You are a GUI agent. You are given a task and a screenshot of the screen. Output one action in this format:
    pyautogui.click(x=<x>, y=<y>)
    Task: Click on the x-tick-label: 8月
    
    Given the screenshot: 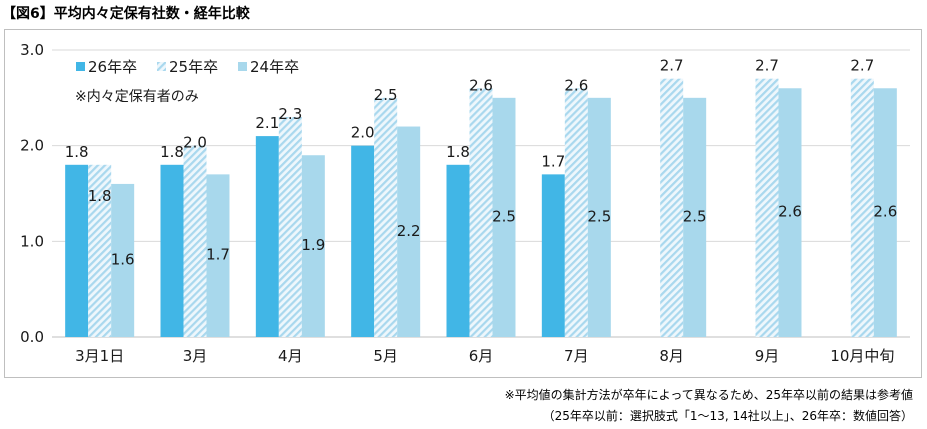 What is the action you would take?
    pyautogui.click(x=671, y=356)
    